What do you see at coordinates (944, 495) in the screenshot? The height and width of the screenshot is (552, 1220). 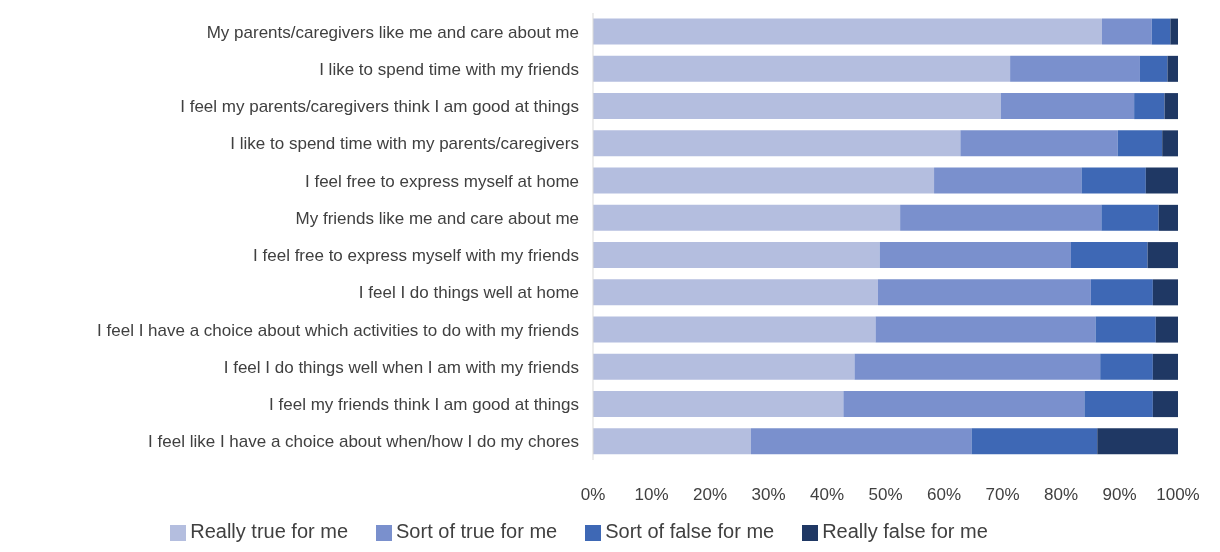 I see `x-tick-label: 60%` at bounding box center [944, 495].